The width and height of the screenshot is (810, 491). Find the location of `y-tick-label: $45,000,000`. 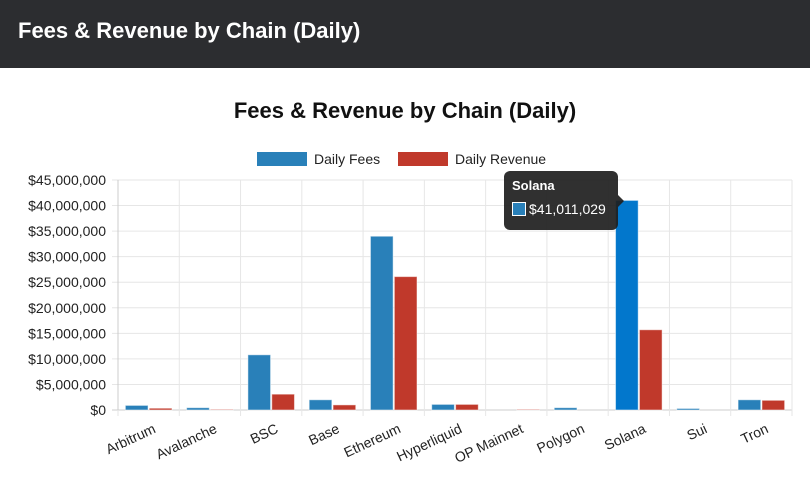

y-tick-label: $45,000,000 is located at coordinates (67, 180).